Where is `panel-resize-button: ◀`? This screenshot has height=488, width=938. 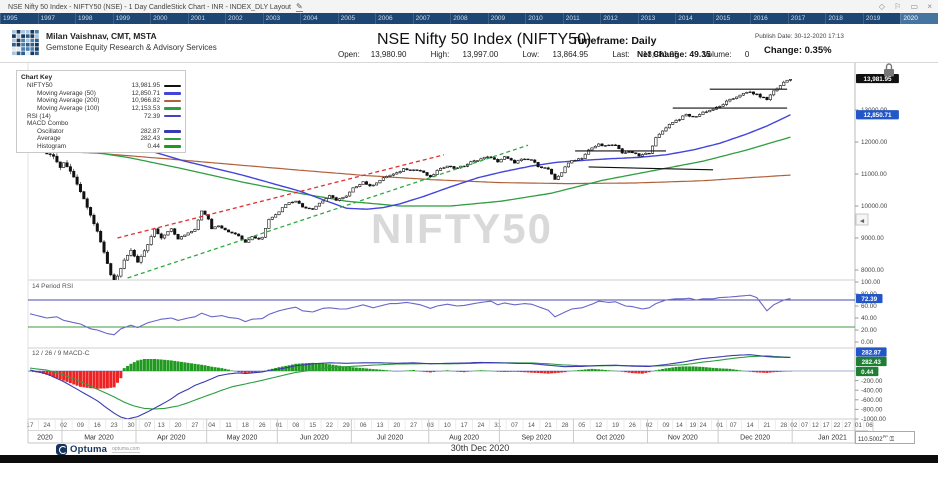
panel-resize-button: ◀ is located at coordinates (862, 219).